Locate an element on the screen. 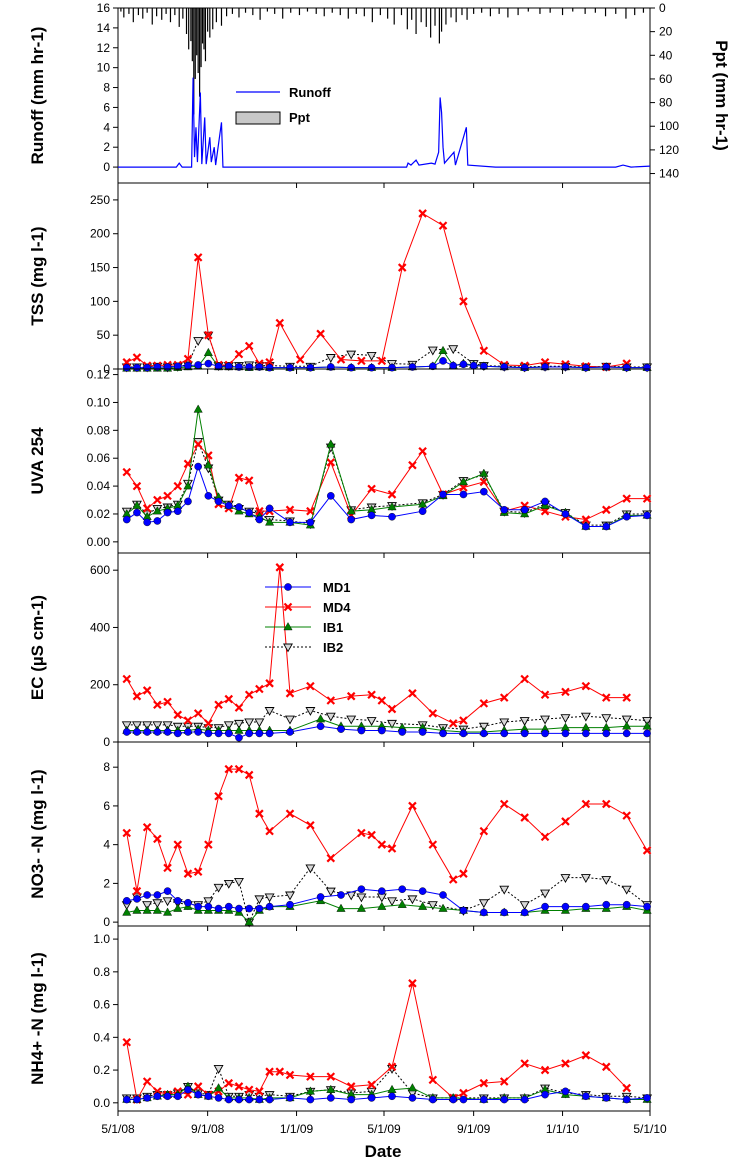 The height and width of the screenshot is (1166, 733). x-tick-label: 5/1/09 is located at coordinates (384, 1129).